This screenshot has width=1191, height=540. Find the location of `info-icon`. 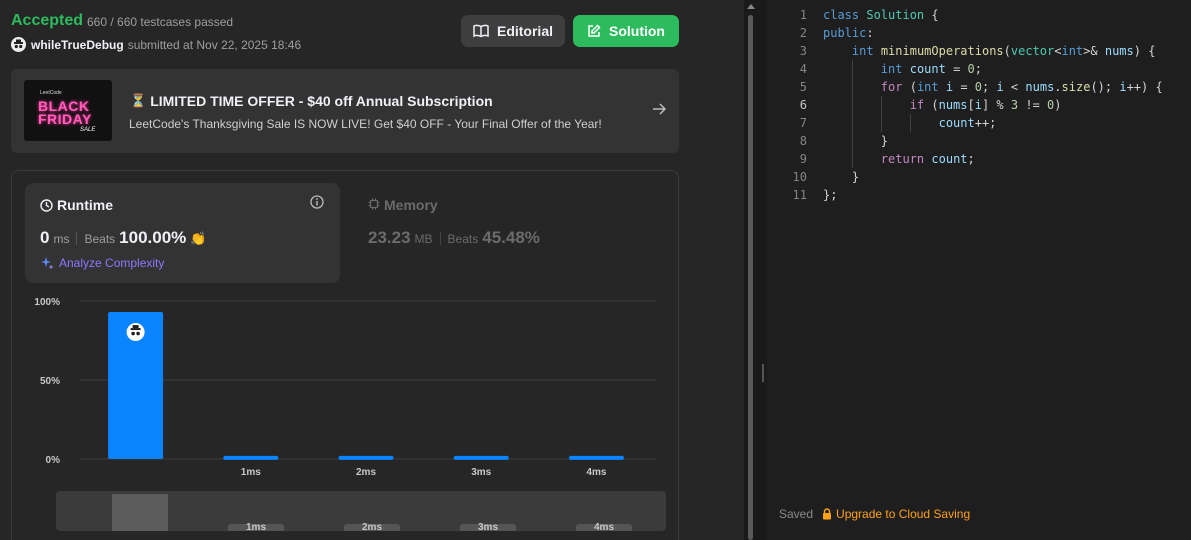

info-icon is located at coordinates (317, 204).